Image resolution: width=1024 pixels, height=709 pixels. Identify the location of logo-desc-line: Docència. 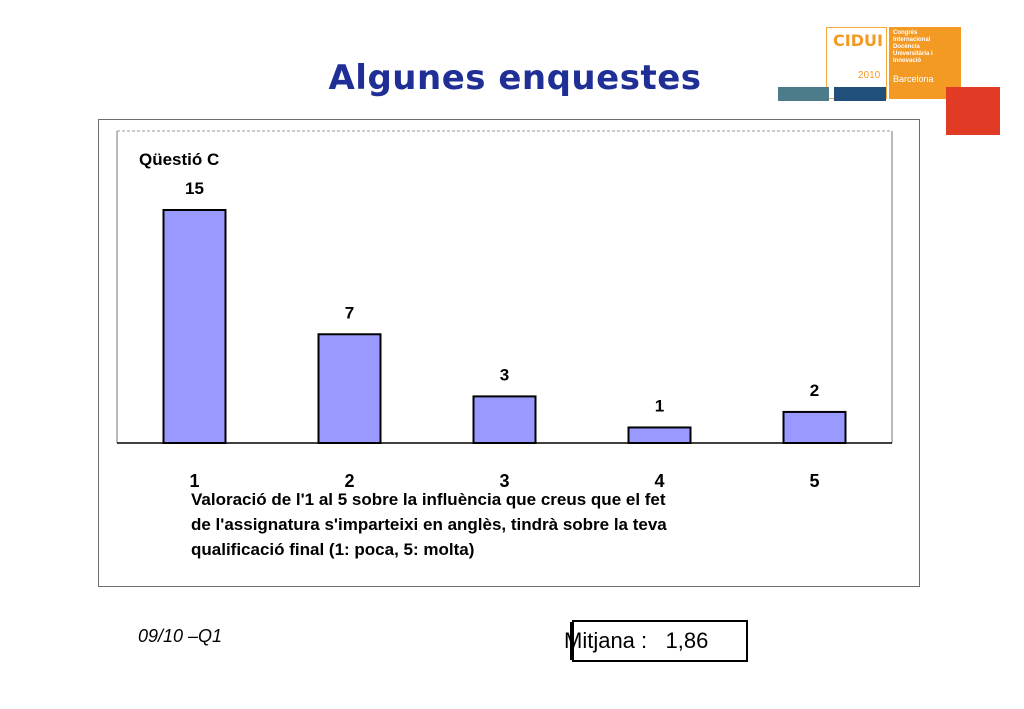
(906, 47).